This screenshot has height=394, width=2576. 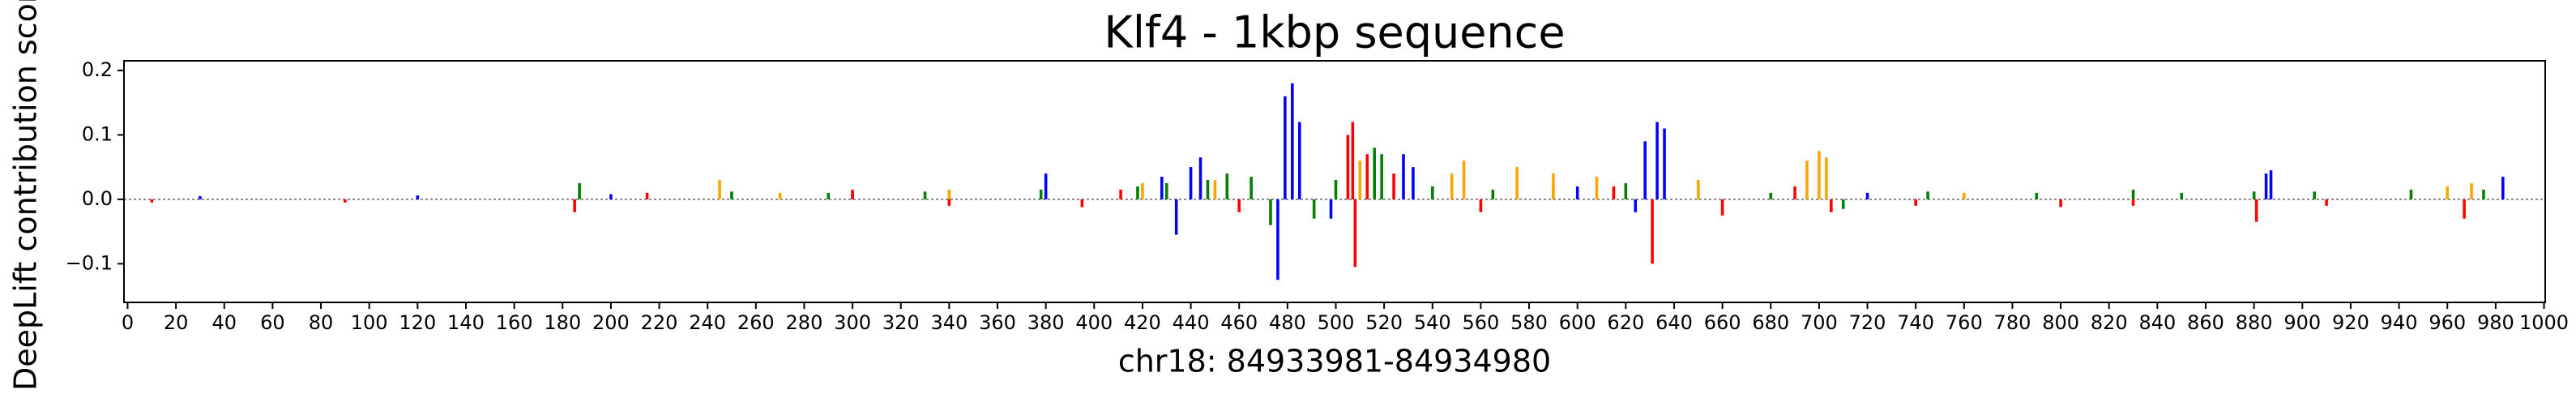 I want to click on x-tick-label: 640, so click(x=1674, y=322).